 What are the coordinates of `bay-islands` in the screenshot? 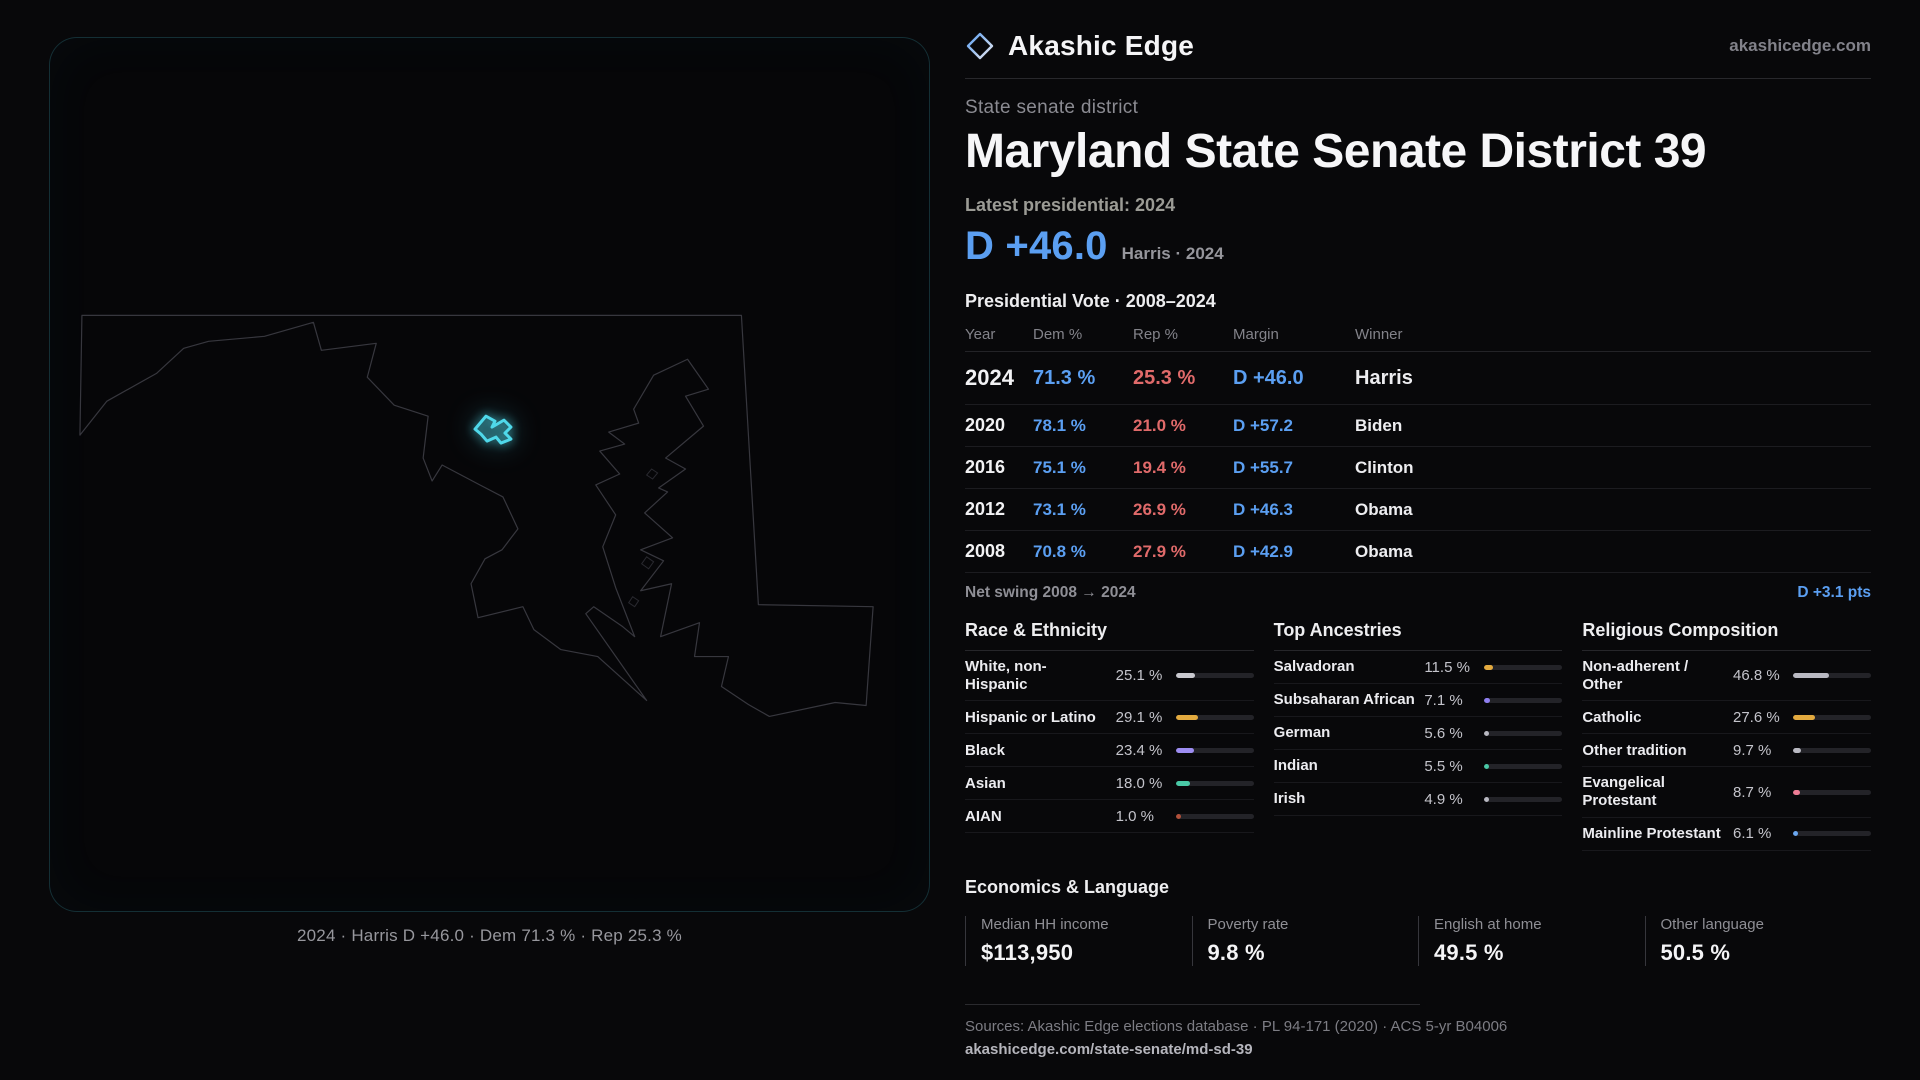 It's located at (643, 538).